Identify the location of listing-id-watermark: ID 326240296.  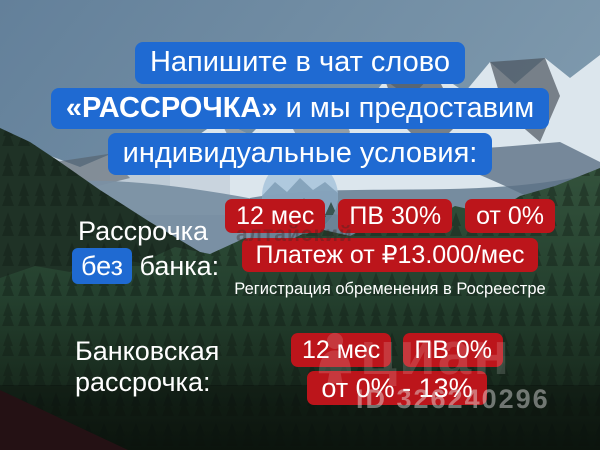
(453, 399).